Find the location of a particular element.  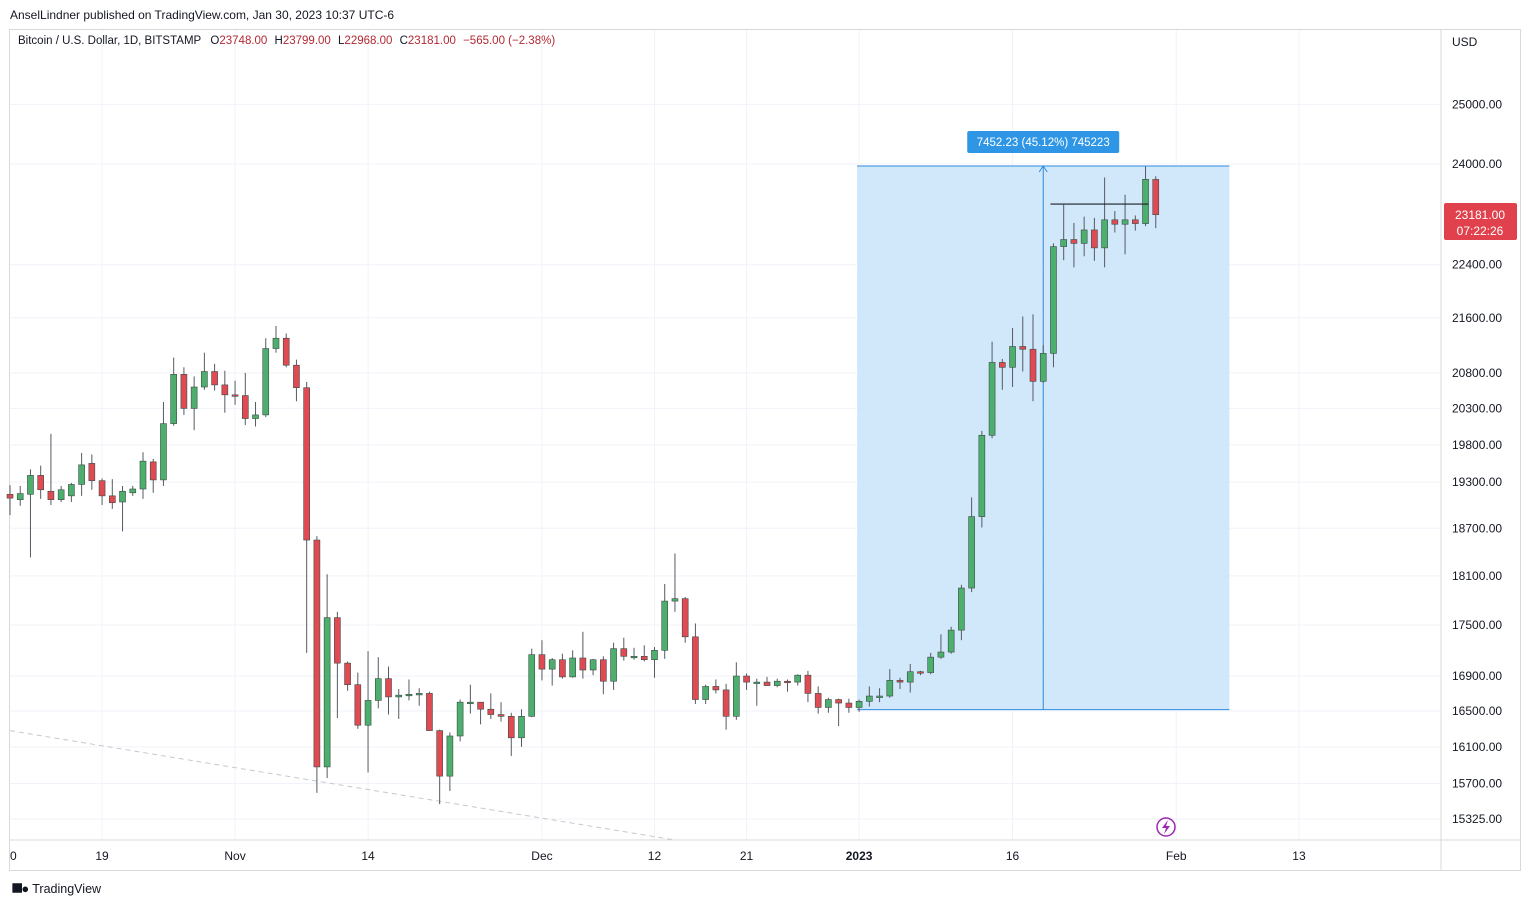

measure-arrow-icon is located at coordinates (1043, 169).